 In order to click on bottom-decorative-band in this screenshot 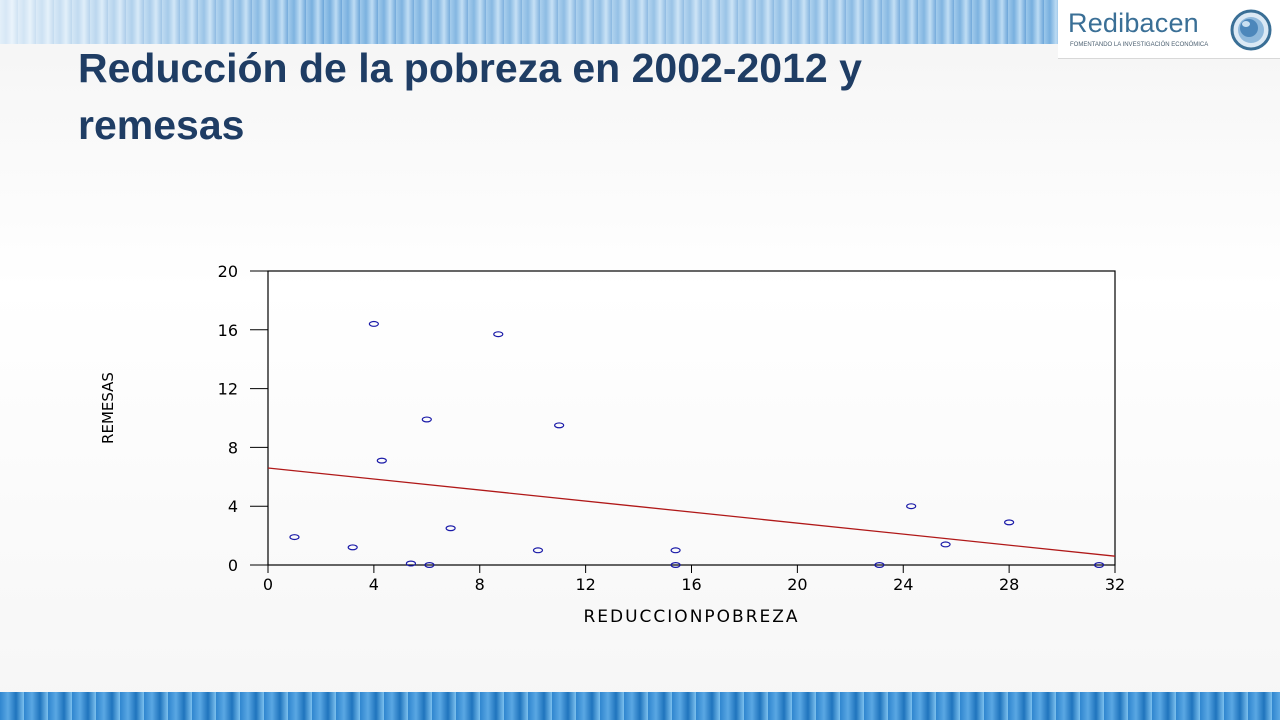, I will do `click(640, 706)`.